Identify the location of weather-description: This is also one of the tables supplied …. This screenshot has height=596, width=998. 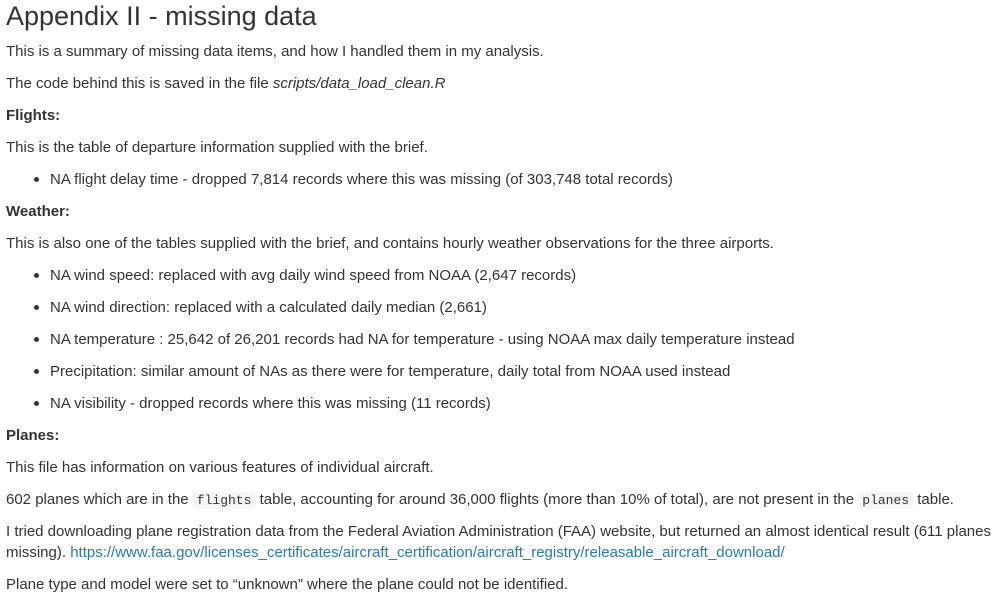
(390, 243).